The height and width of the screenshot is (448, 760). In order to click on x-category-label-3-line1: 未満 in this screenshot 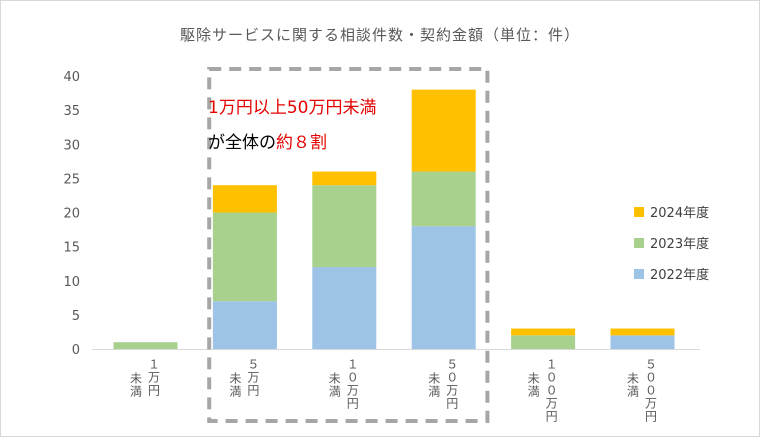, I will do `click(433, 385)`.